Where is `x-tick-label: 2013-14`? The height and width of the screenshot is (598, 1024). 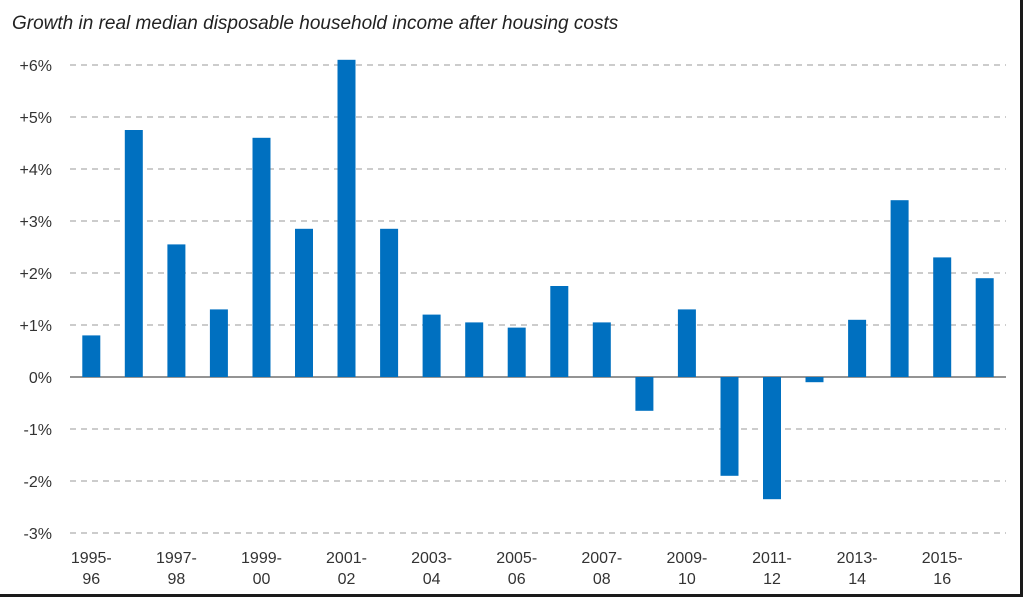 x-tick-label: 2013-14 is located at coordinates (857, 569).